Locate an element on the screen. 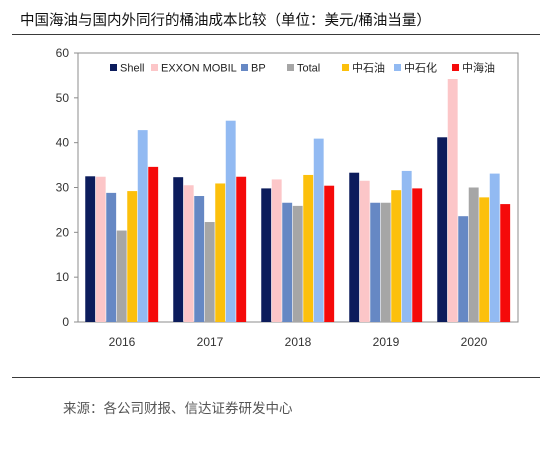 The height and width of the screenshot is (461, 550). bar-bp-2016 is located at coordinates (111, 257).